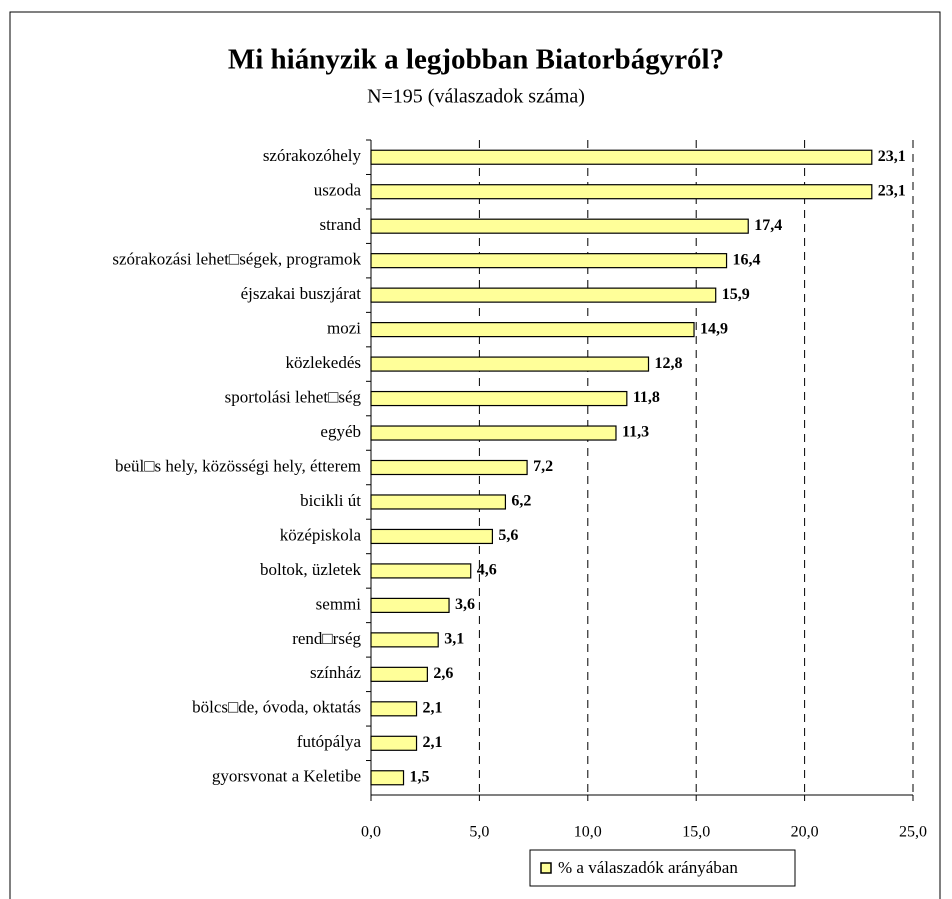 The image size is (952, 899). What do you see at coordinates (747, 259) in the screenshot?
I see `data-label: 16,4` at bounding box center [747, 259].